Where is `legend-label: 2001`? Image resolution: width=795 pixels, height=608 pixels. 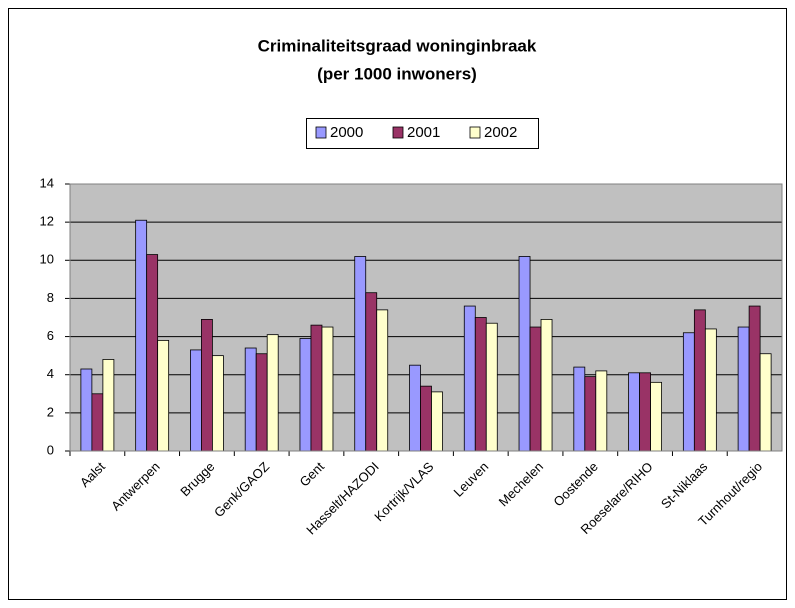 legend-label: 2001 is located at coordinates (423, 132).